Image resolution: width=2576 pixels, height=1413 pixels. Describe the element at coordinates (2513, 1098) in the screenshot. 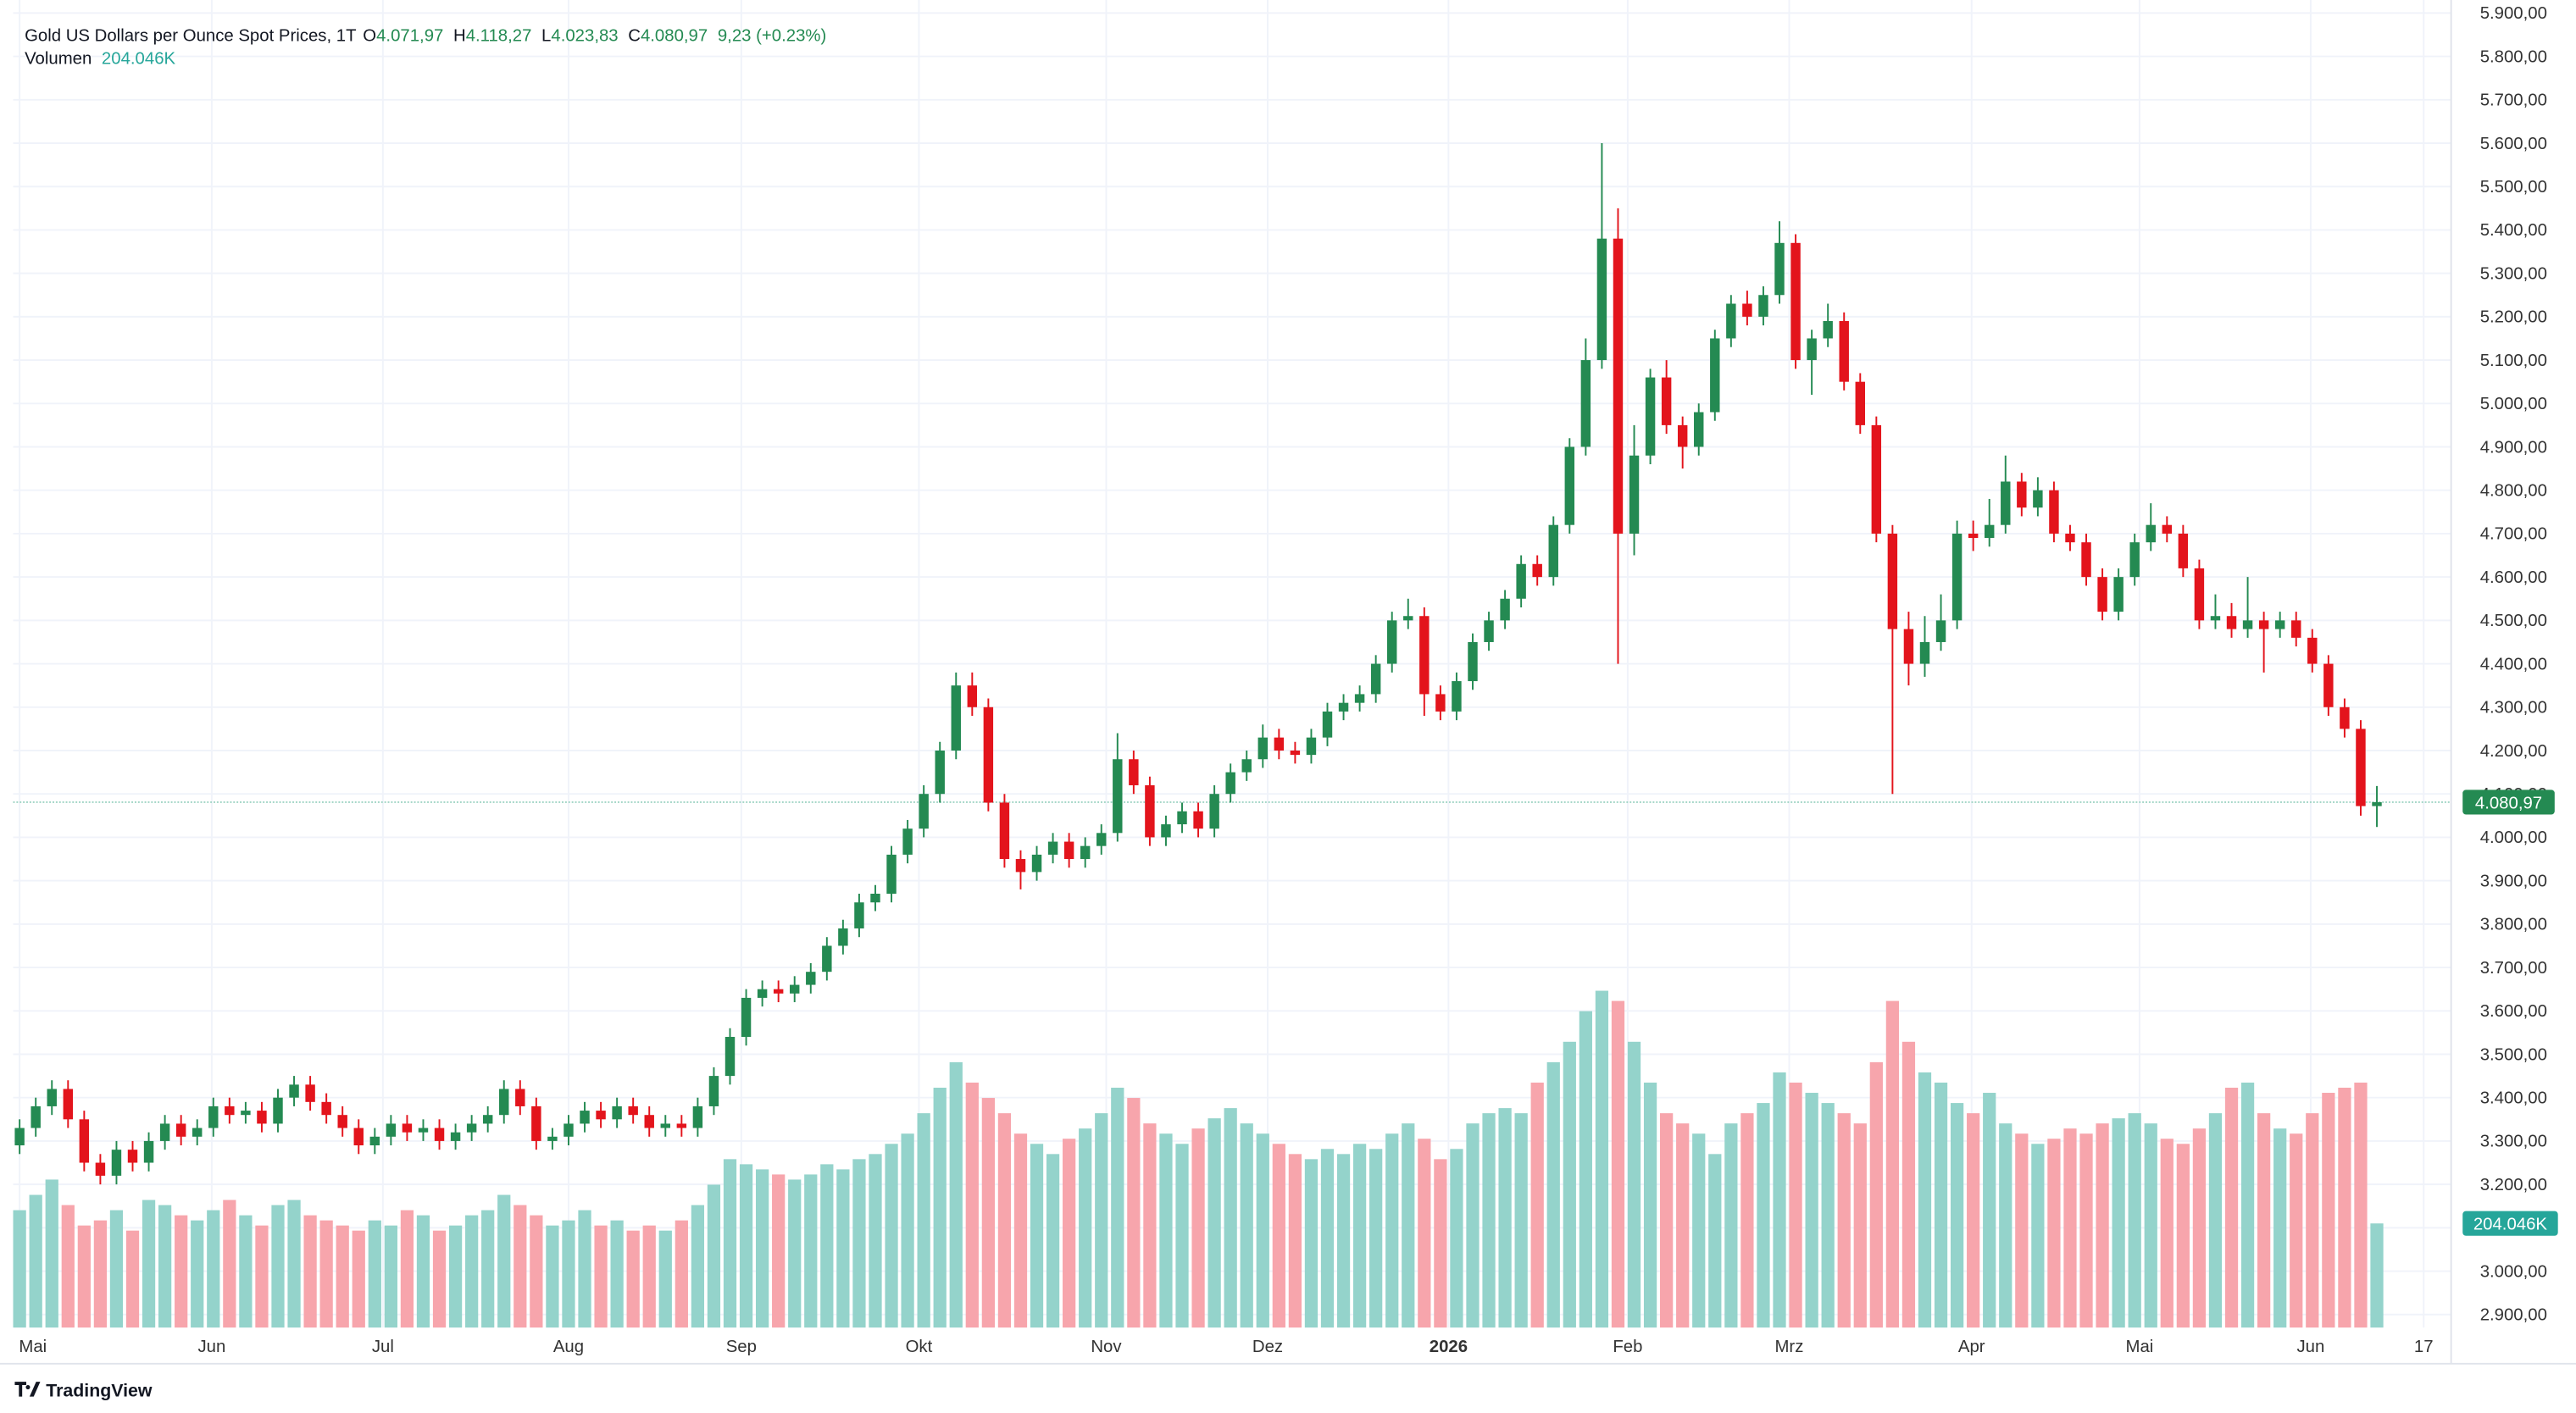

I see `y-tick-label: 3.400,00` at that location.